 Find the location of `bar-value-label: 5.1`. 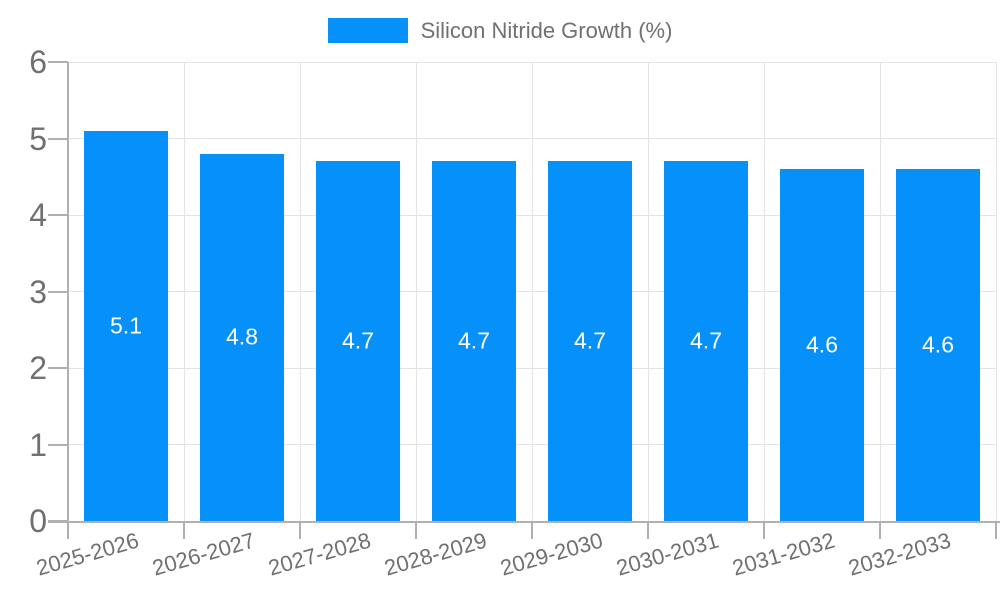

bar-value-label: 5.1 is located at coordinates (126, 325).